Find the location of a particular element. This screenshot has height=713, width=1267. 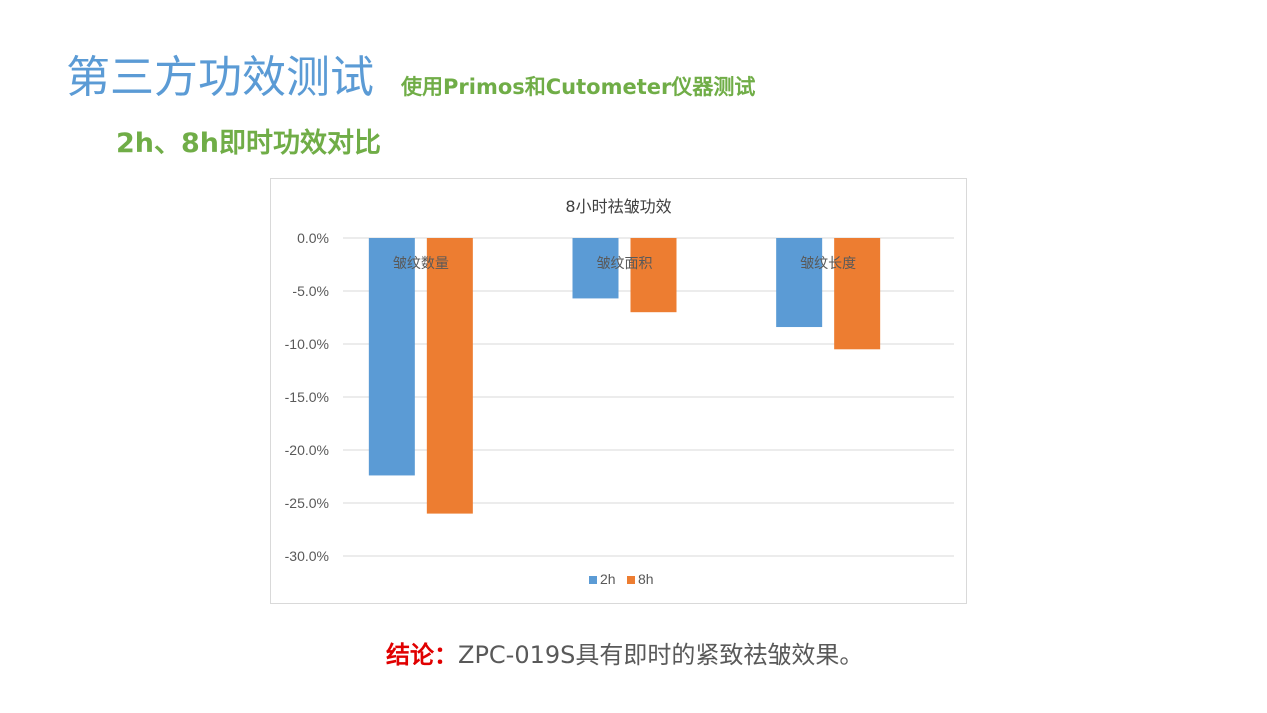

legend-label: 8h is located at coordinates (646, 579).